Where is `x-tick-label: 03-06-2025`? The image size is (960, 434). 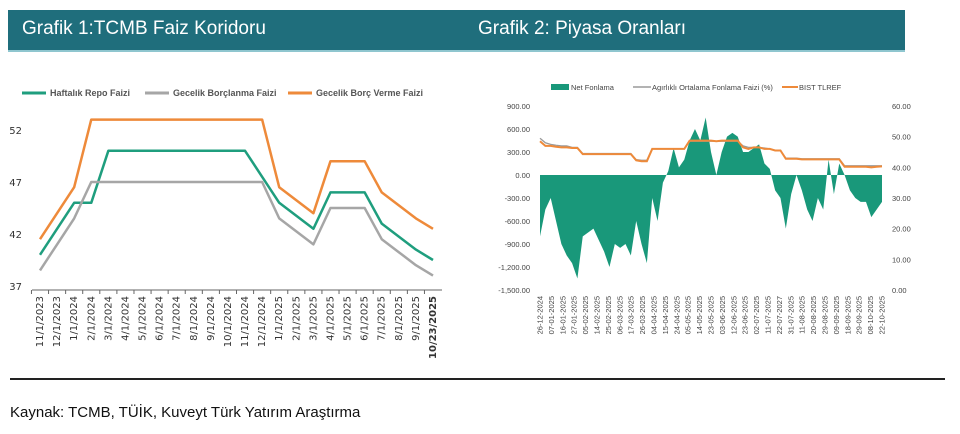
x-tick-label: 03-06-2025 is located at coordinates (722, 315).